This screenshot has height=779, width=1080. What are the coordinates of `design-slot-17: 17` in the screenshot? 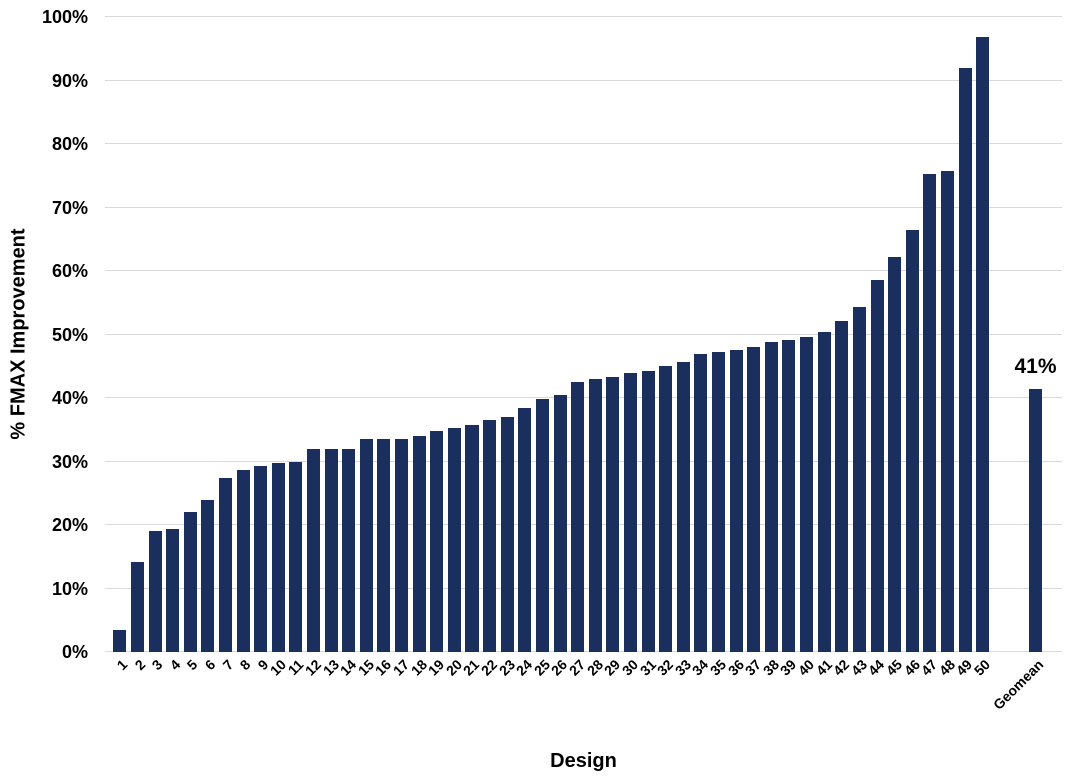 It's located at (401, 348).